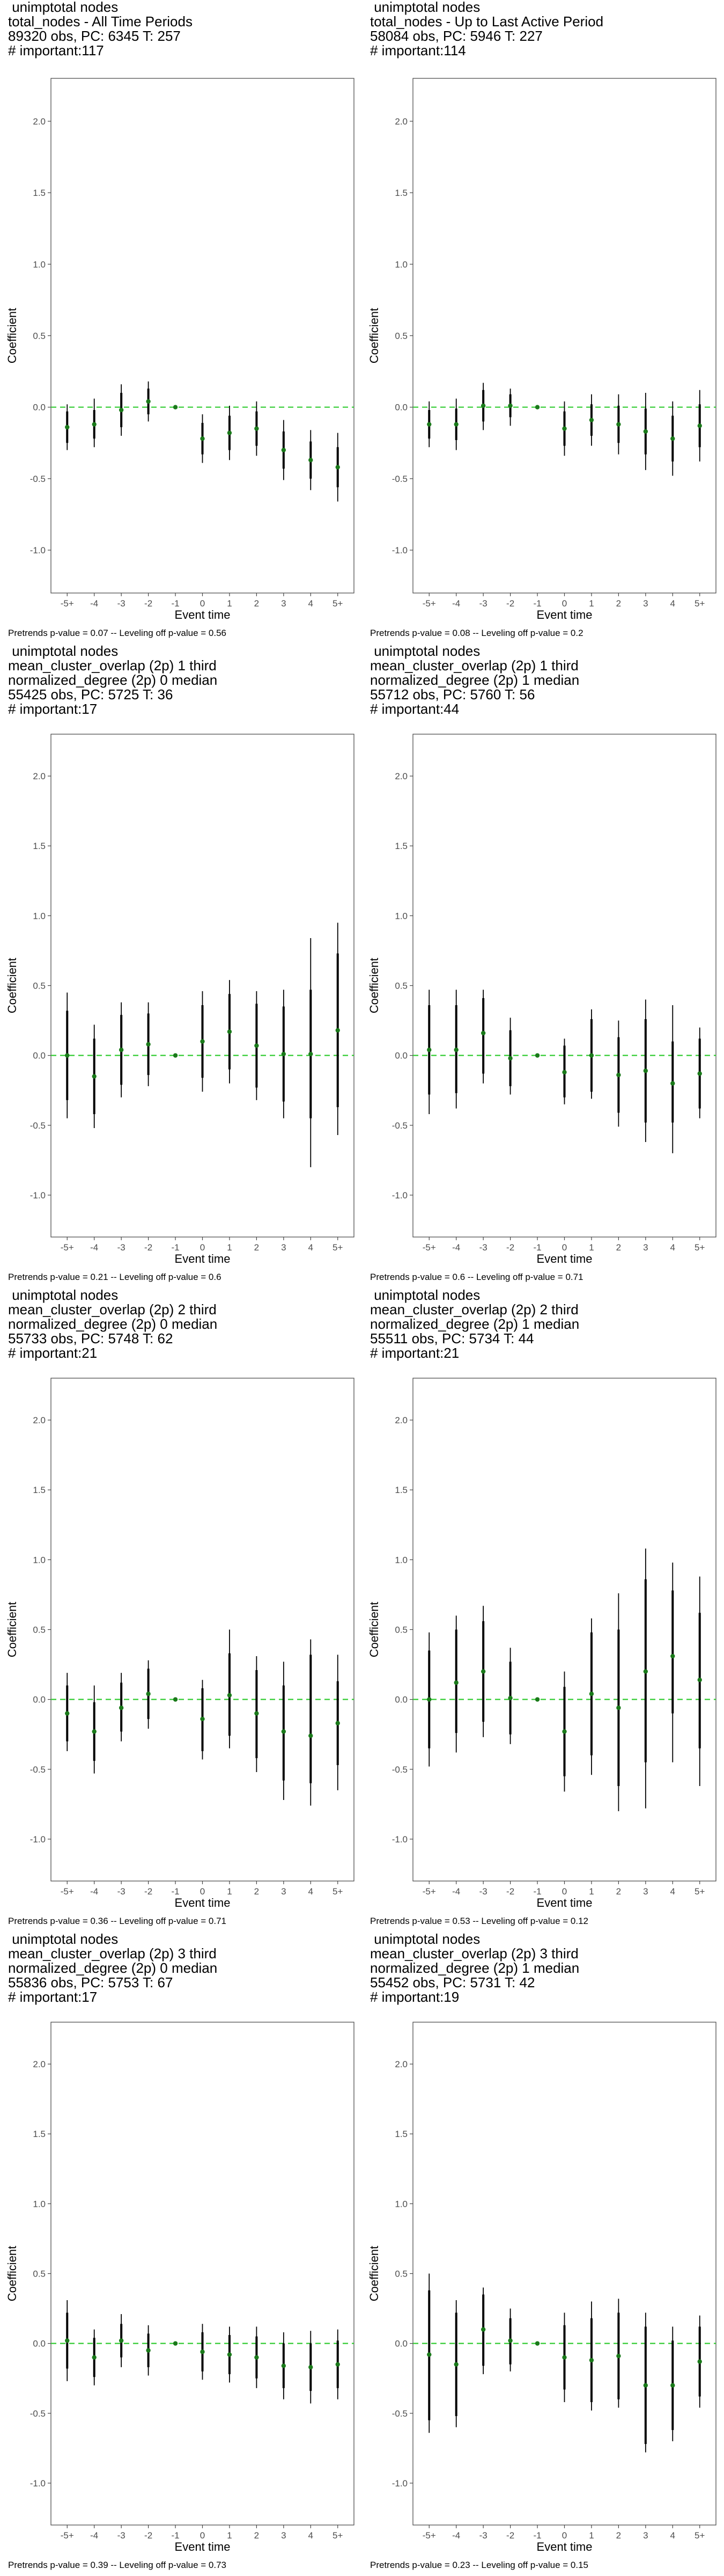 This screenshot has width=724, height=2576. Describe the element at coordinates (418, 50) in the screenshot. I see `chart-title-line: # important:114` at that location.